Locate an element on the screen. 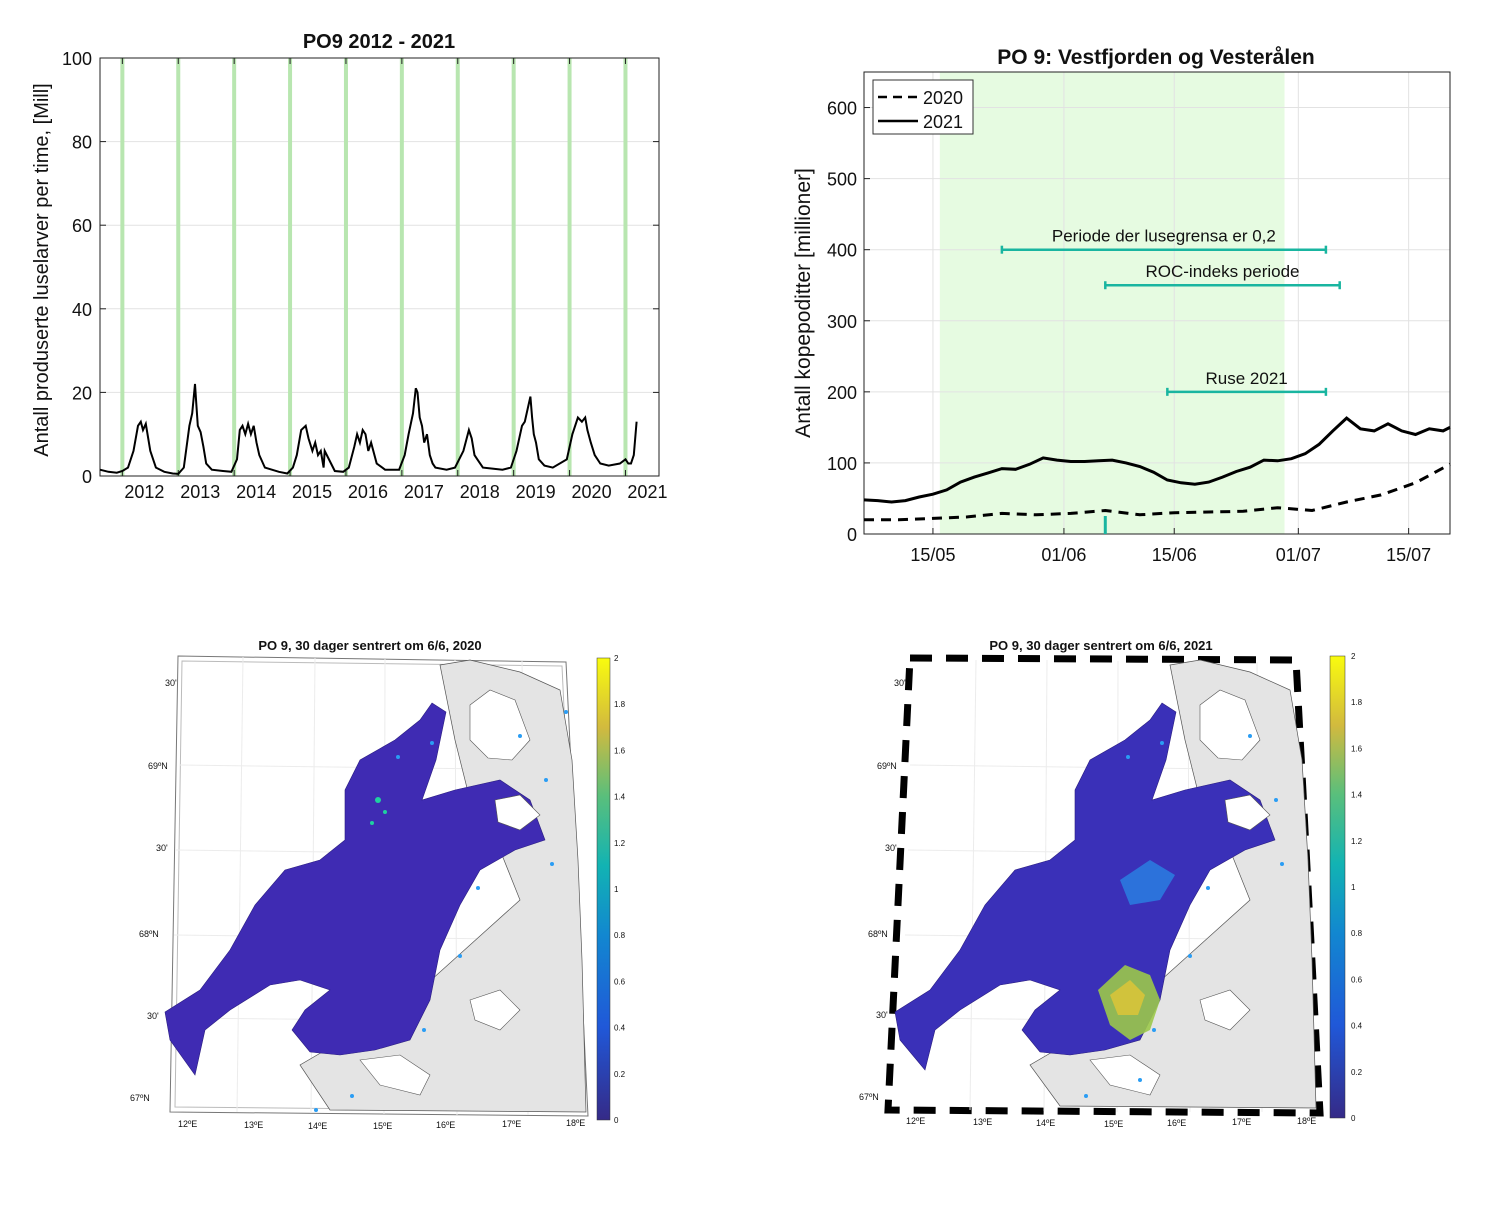 This screenshot has width=1501, height=1207. y-tick-label: 80 is located at coordinates (82, 143).